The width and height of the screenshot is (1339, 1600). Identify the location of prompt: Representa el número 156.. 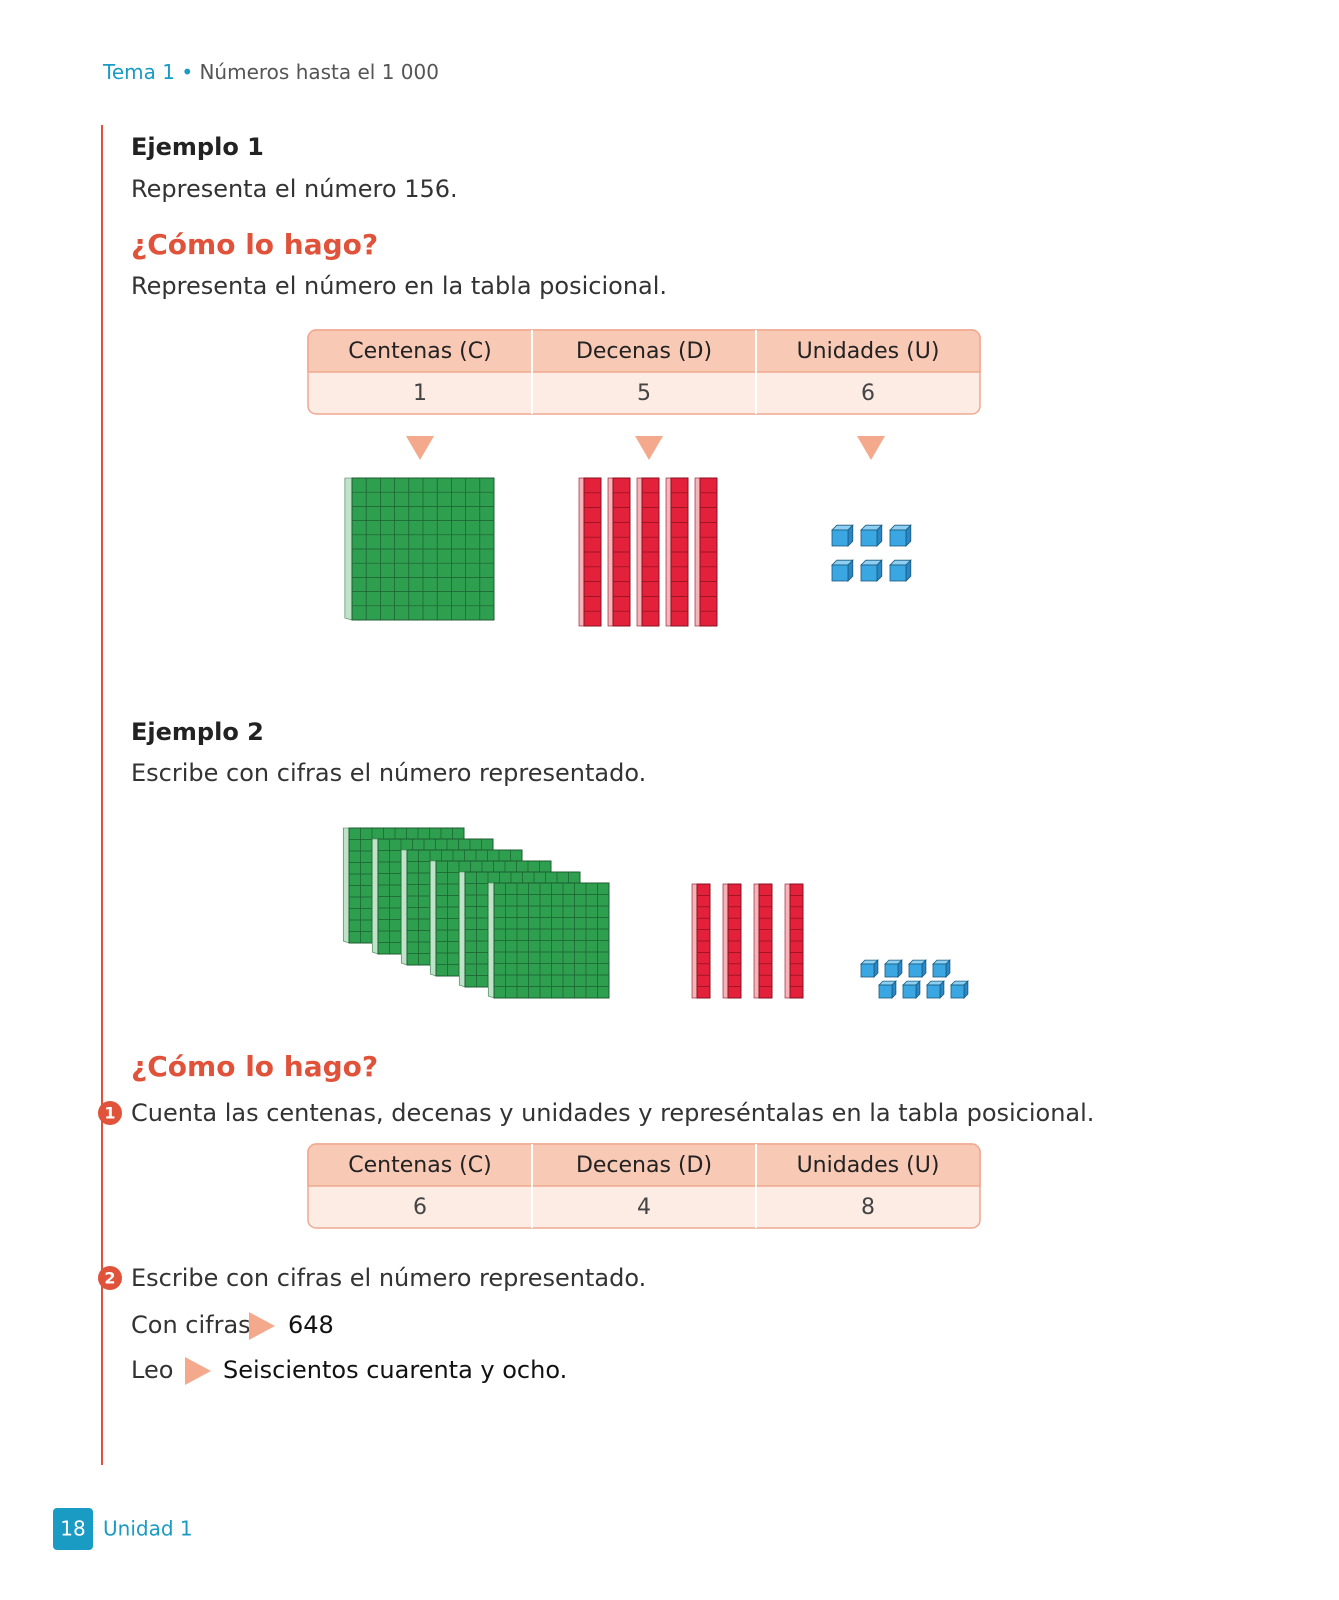
(294, 189).